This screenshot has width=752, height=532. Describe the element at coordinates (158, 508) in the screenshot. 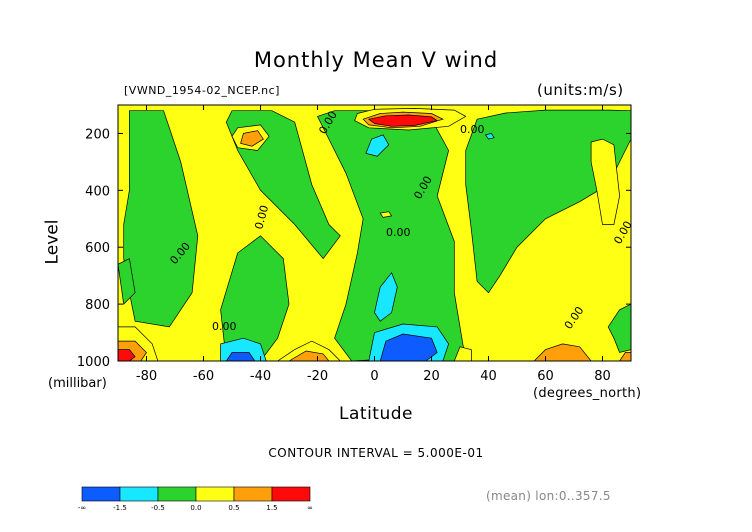

I see `legend-label-2: -0.5` at that location.